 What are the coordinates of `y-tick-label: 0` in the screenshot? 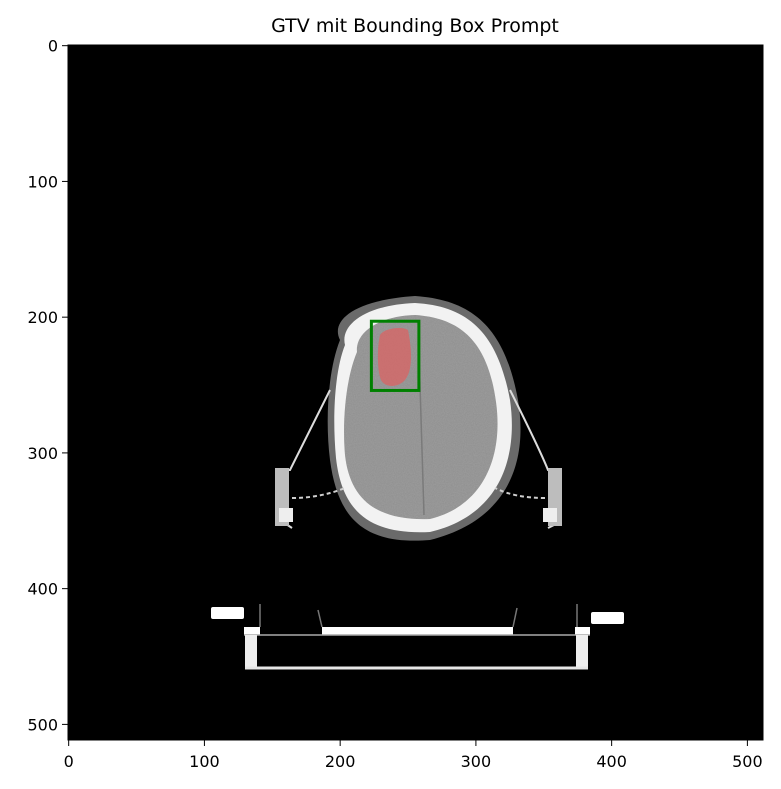 It's located at (53, 46).